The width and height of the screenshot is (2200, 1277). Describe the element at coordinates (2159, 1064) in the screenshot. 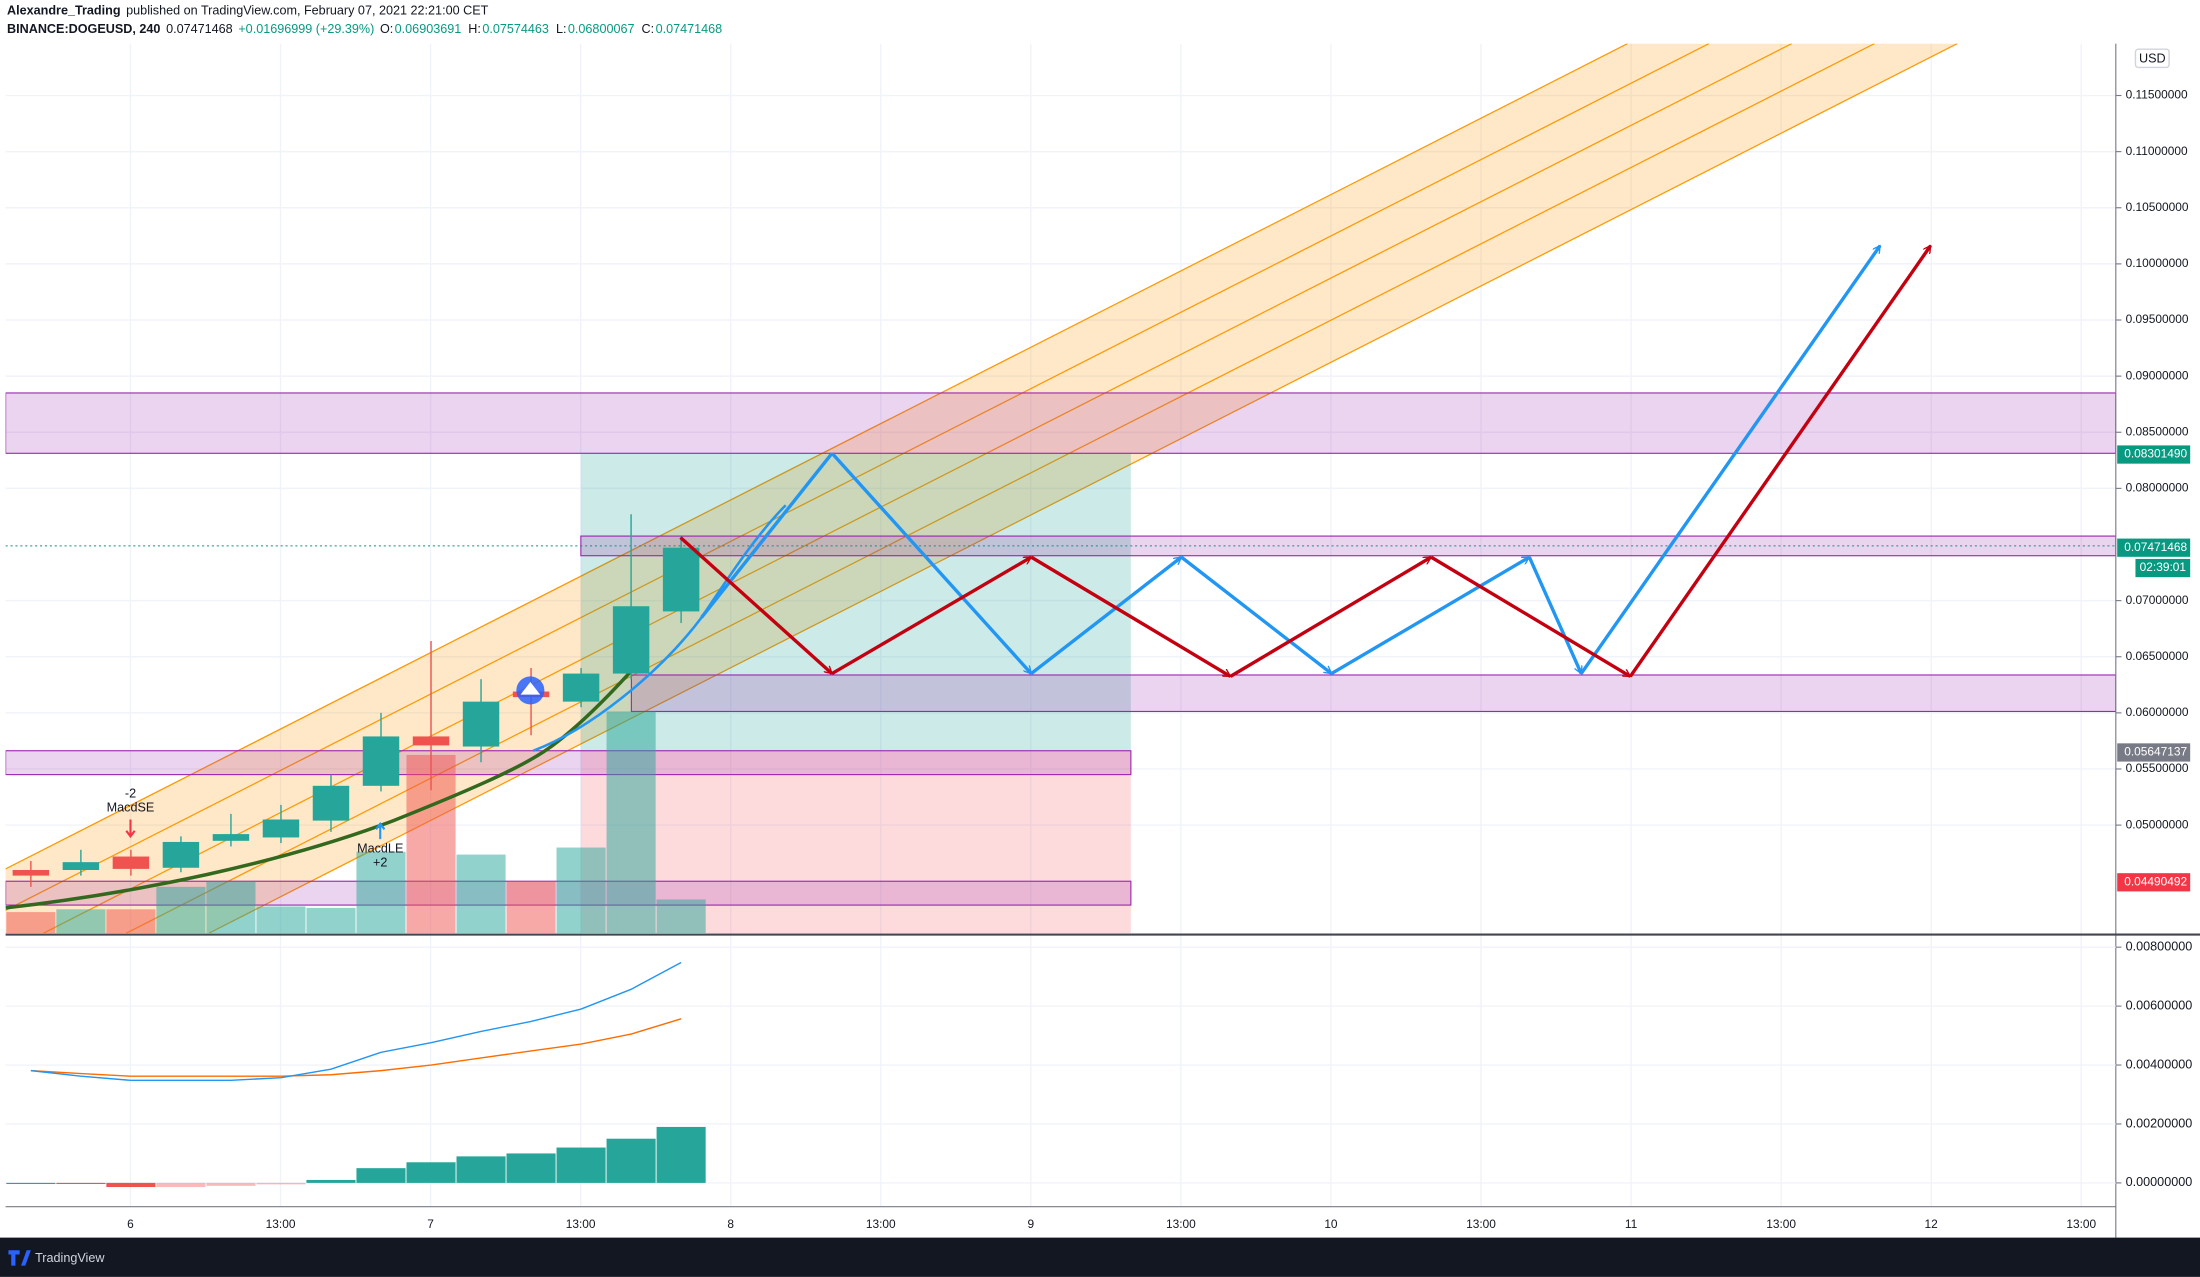

I see `y-tick-label: 0.00400000` at that location.